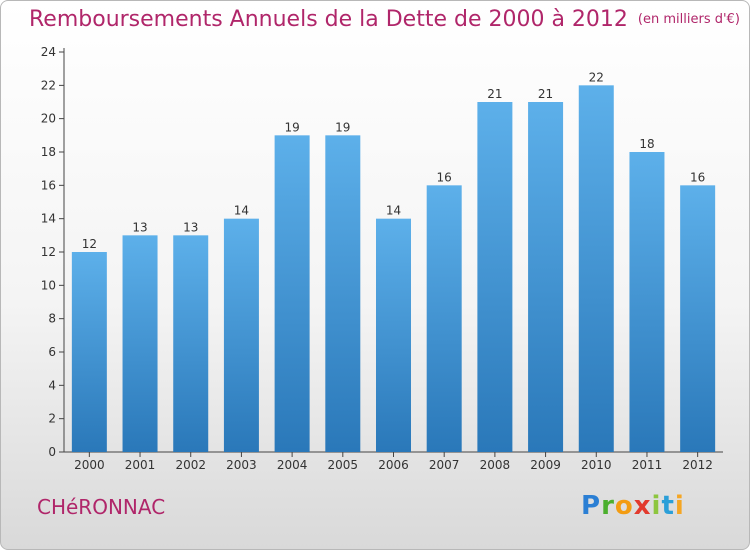 This screenshot has width=750, height=550. I want to click on y-tick-label: 8, so click(52, 319).